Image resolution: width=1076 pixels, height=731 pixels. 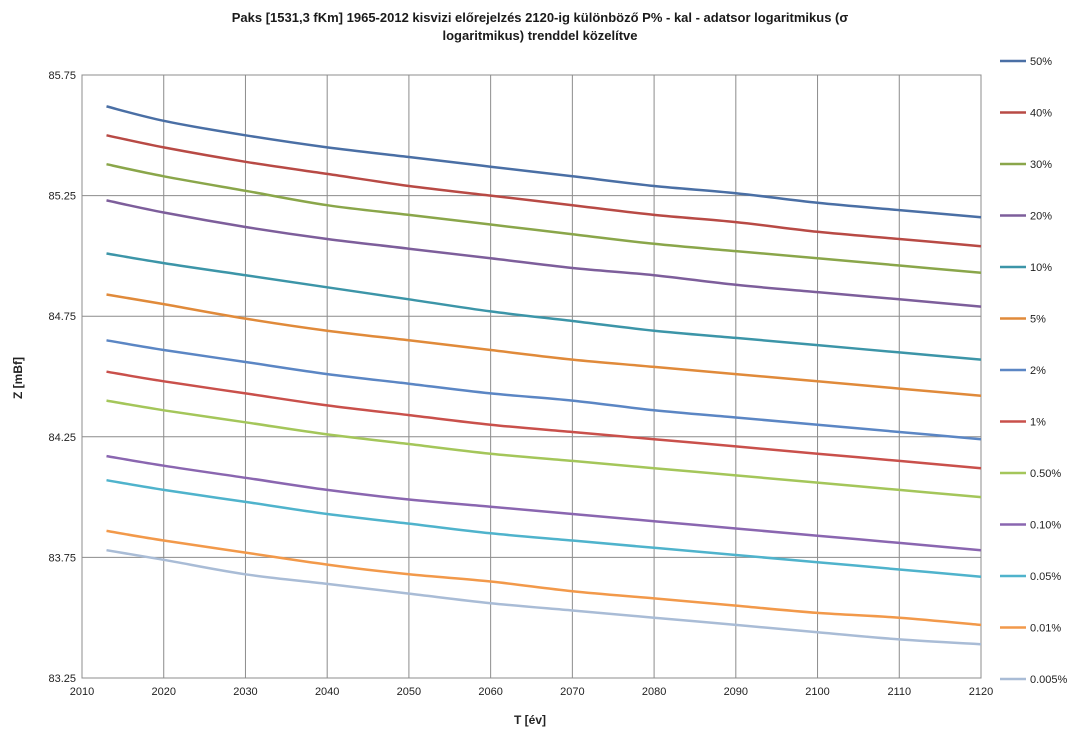 What do you see at coordinates (981, 692) in the screenshot?
I see `x-tick-label: 2120` at bounding box center [981, 692].